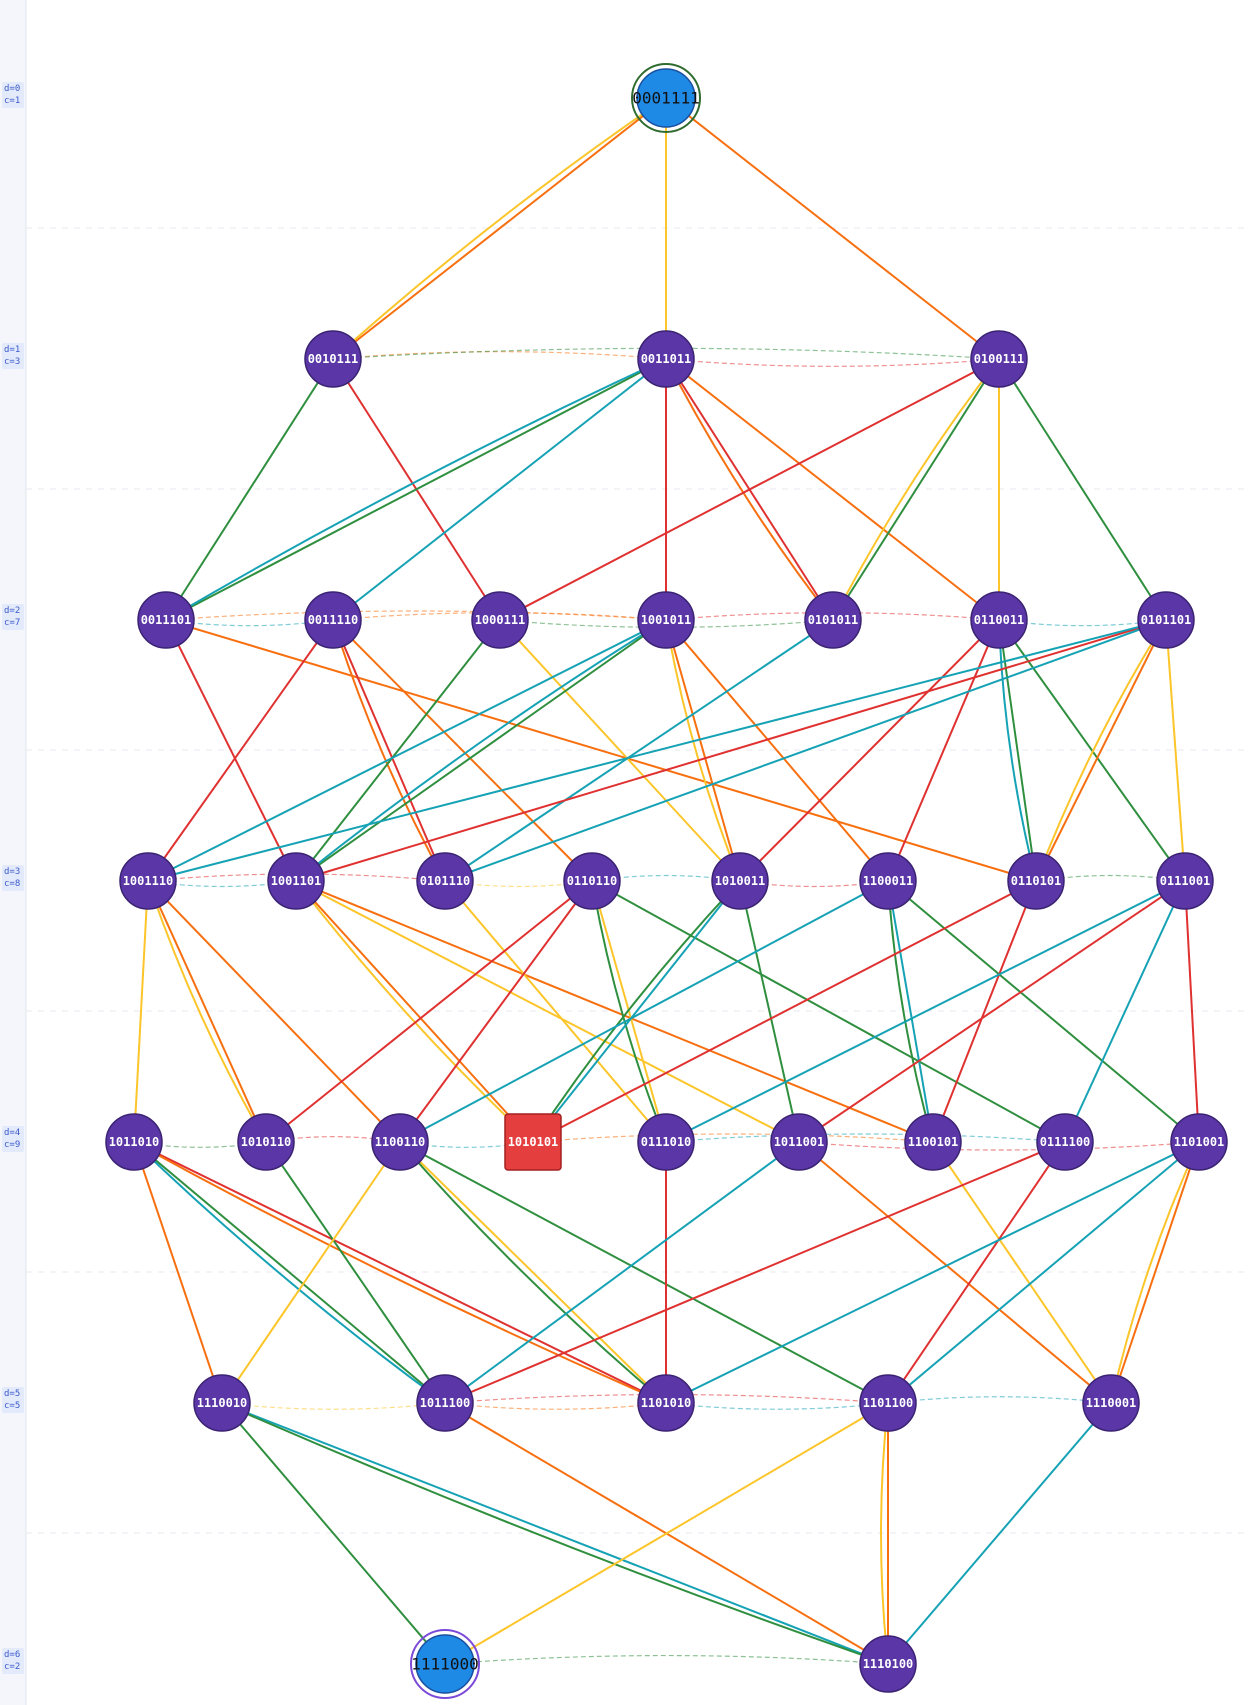 Image resolution: width=1250 pixels, height=1705 pixels. Describe the element at coordinates (1166, 620) in the screenshot. I see `node-label: 0101101` at that location.